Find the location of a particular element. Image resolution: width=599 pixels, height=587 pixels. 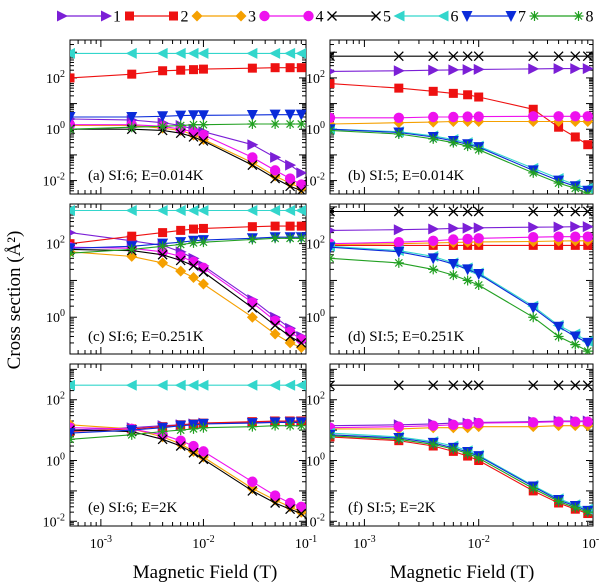

x-tick-label: 10-1 is located at coordinates (590, 543).